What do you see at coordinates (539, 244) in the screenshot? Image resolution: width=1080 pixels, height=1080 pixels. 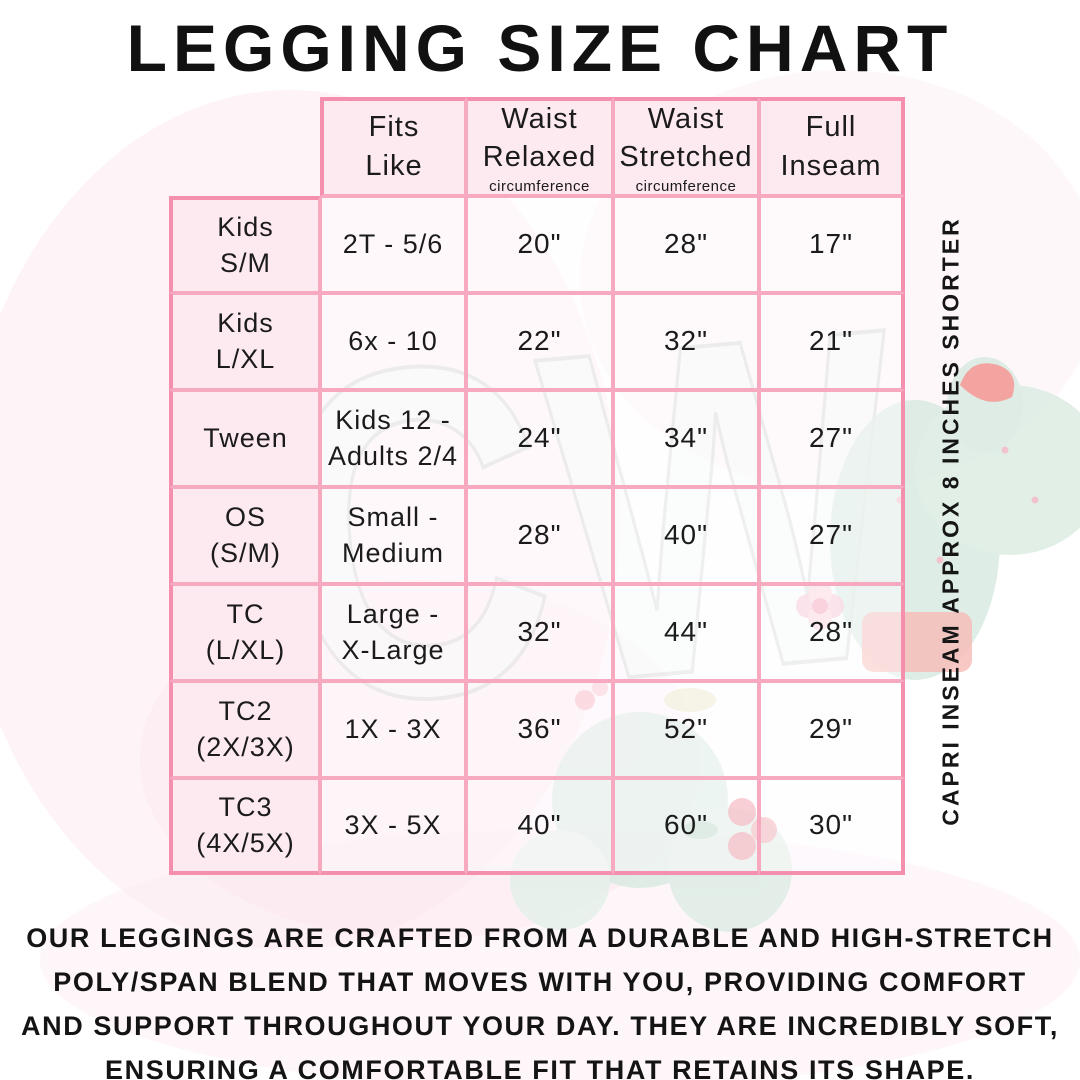 I see `cell-kids-sm-waist-relaxed: 20"` at bounding box center [539, 244].